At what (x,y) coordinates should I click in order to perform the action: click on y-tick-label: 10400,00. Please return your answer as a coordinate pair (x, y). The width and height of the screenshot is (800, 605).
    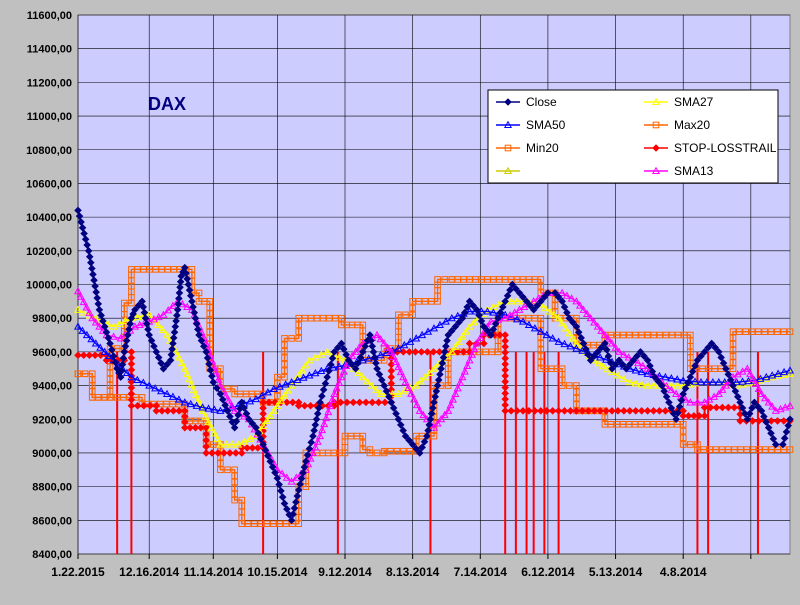
    Looking at the image, I should click on (49, 218).